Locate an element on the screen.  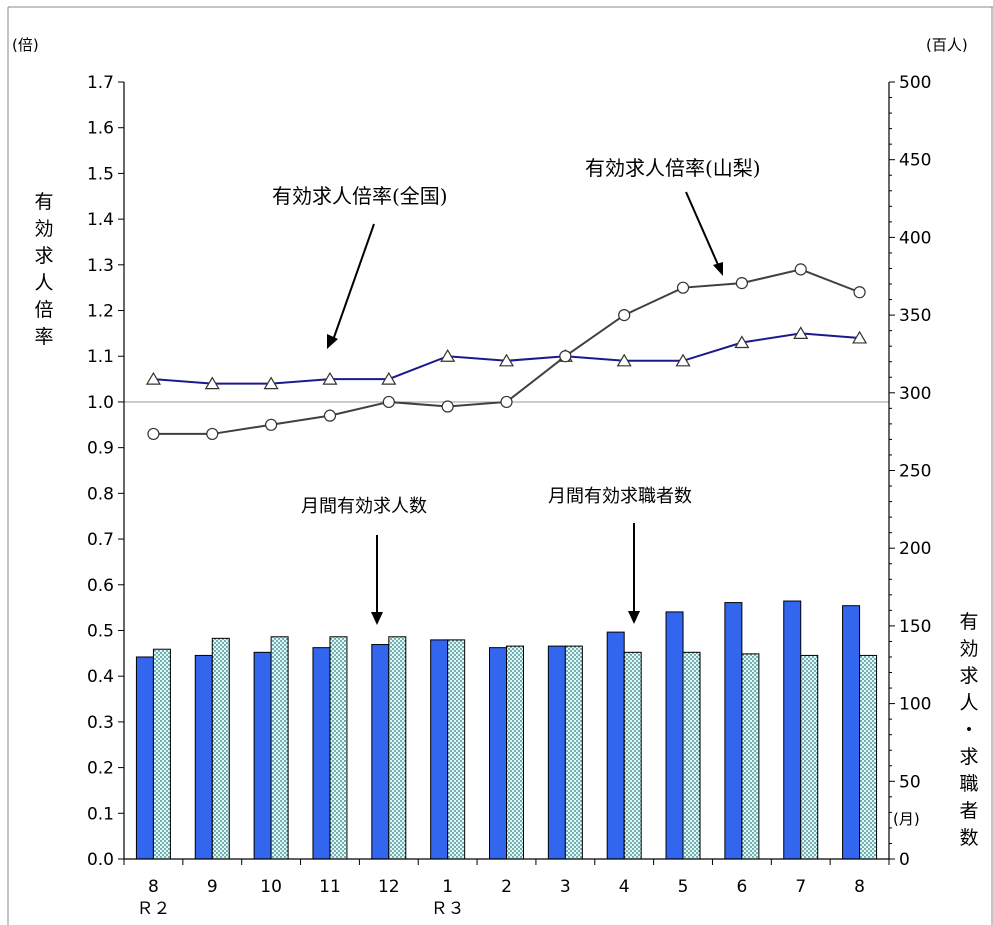
left-axis-tick-label: 0.8 is located at coordinates (100, 494).